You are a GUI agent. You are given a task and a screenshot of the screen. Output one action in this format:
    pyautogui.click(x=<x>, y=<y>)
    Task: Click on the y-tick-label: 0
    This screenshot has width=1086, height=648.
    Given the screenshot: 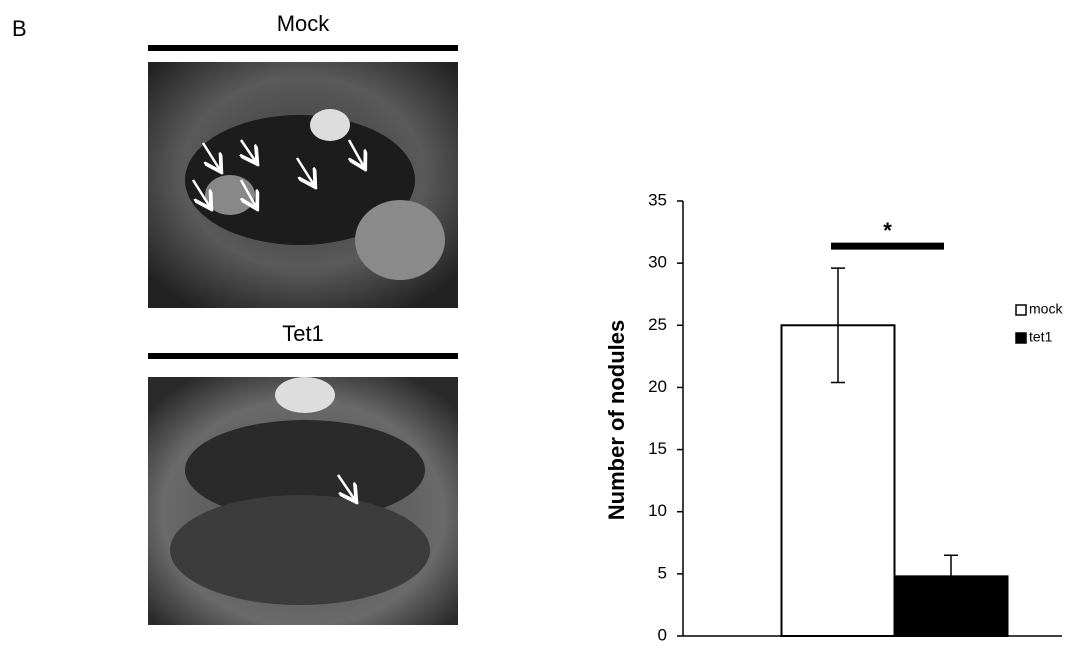 What is the action you would take?
    pyautogui.click(x=662, y=634)
    